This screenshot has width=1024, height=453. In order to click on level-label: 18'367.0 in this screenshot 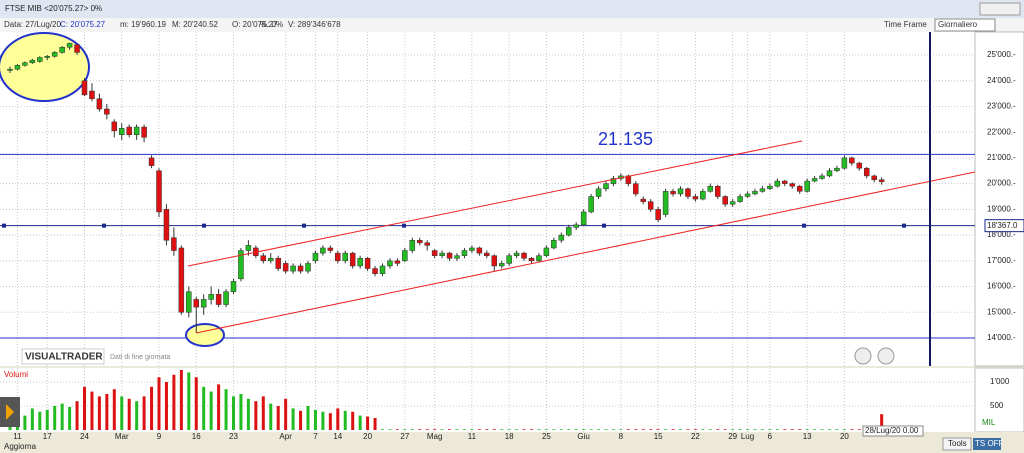, I will do `click(1002, 225)`.